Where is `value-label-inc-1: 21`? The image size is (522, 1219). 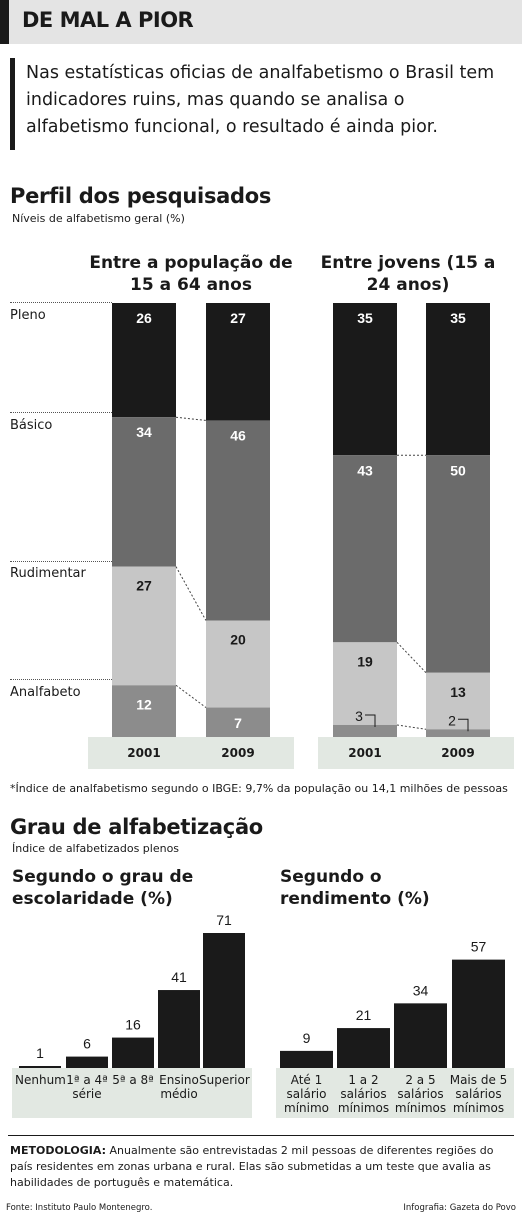 value-label-inc-1: 21 is located at coordinates (364, 1015).